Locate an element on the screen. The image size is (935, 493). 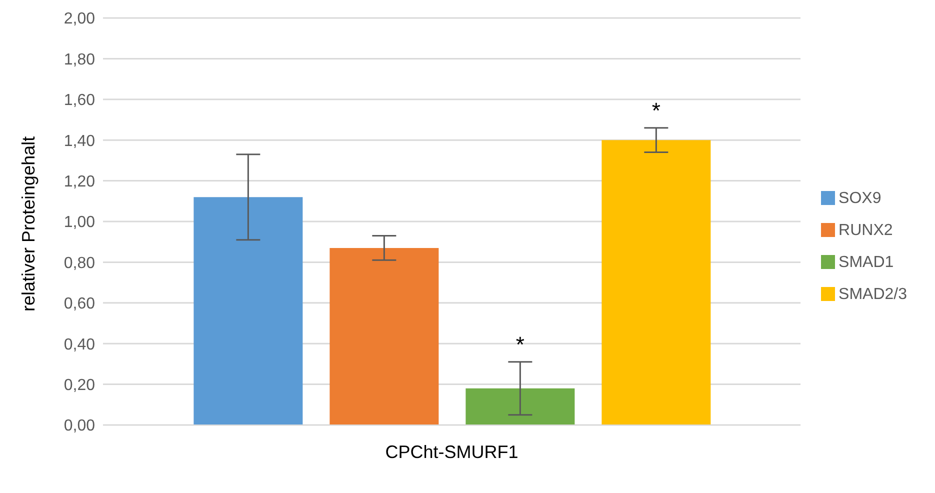
y-tick-label: 1,60 is located at coordinates (80, 101).